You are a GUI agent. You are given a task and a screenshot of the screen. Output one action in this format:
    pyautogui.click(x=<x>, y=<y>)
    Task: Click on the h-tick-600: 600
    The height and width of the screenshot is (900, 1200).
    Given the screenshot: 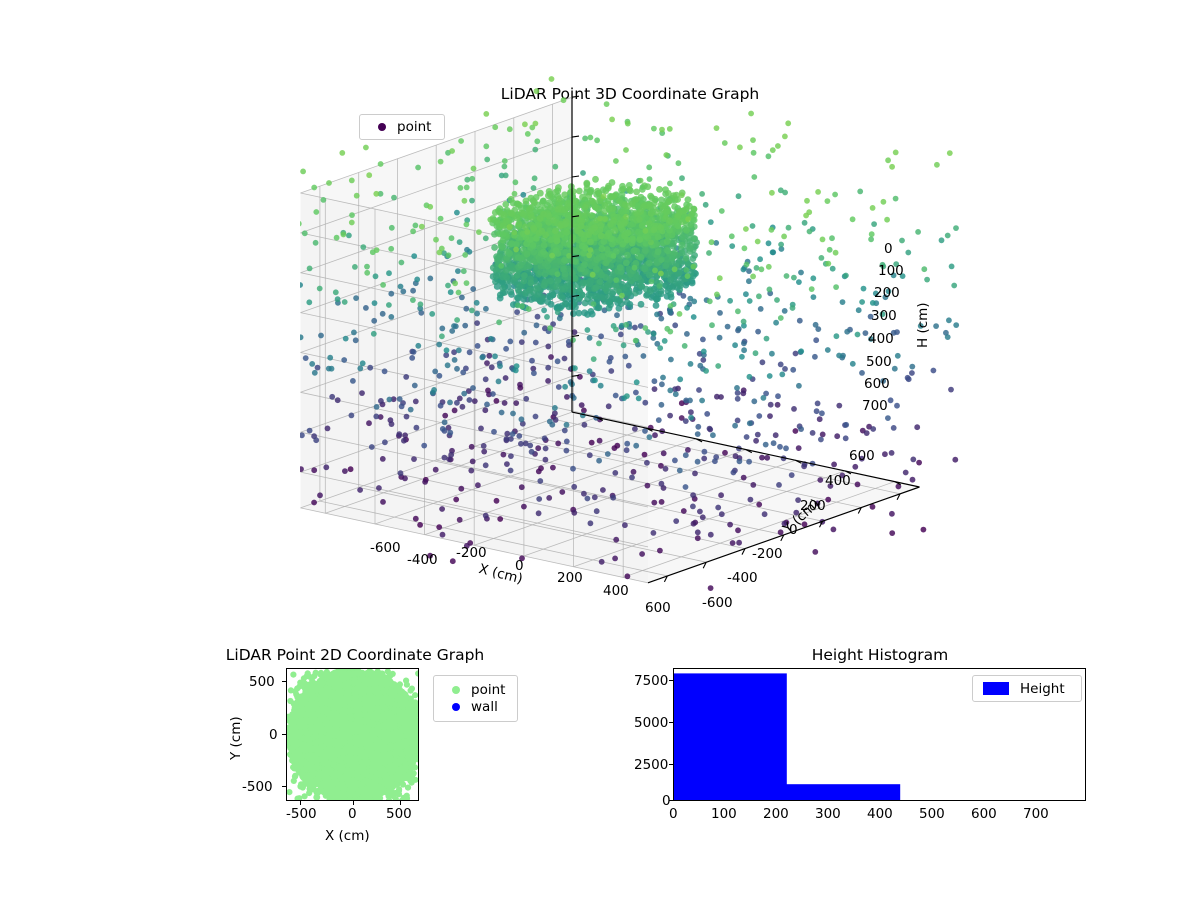 What is the action you would take?
    pyautogui.click(x=877, y=384)
    